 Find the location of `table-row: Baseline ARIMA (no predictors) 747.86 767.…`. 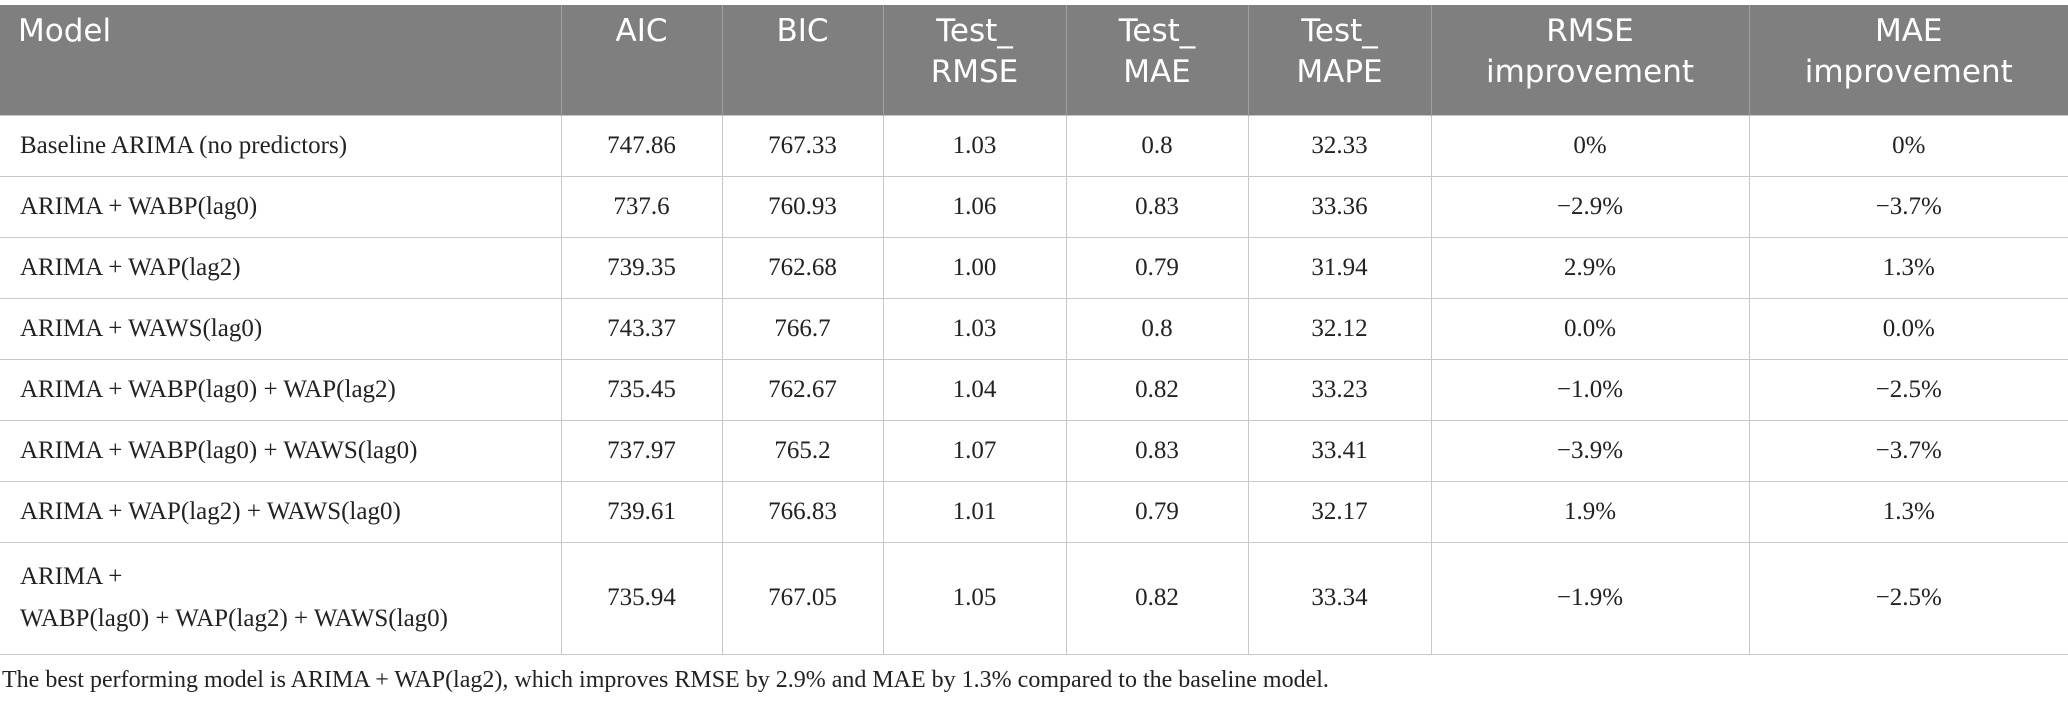

table-row: Baseline ARIMA (no predictors) 747.86 767.… is located at coordinates (1034, 145).